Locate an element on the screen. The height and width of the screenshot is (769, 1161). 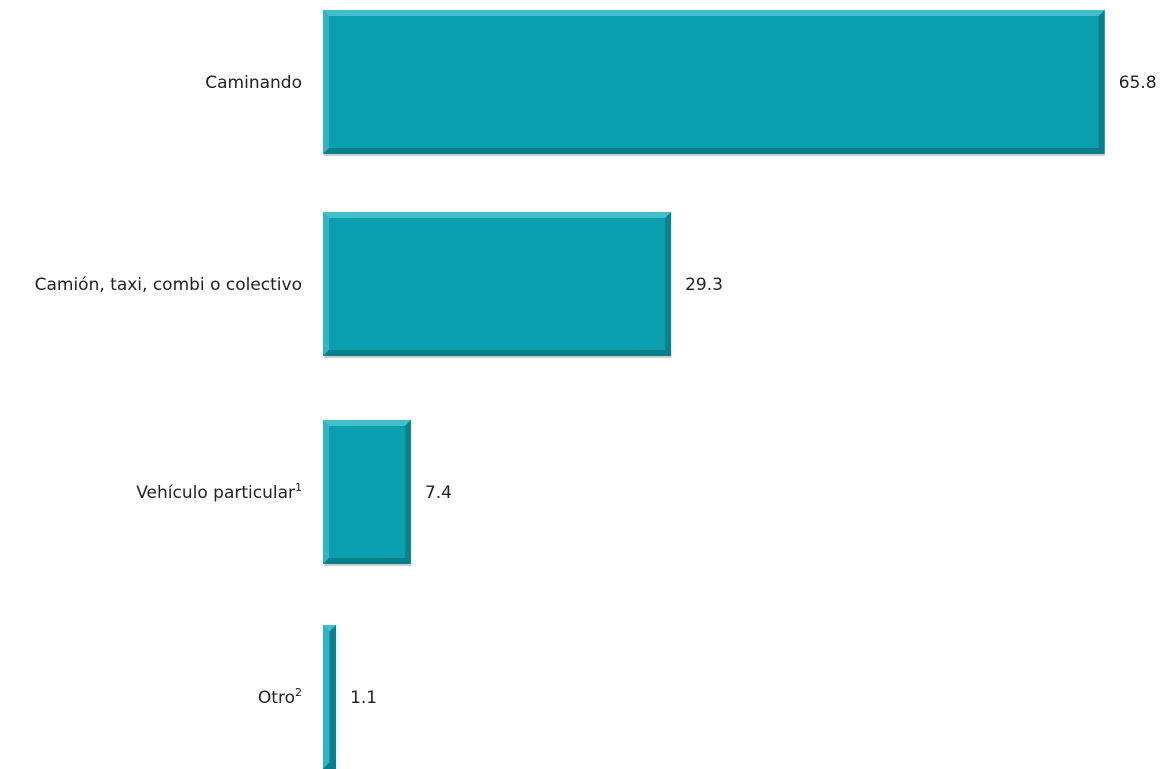
value-label: 1.1 is located at coordinates (363, 698).